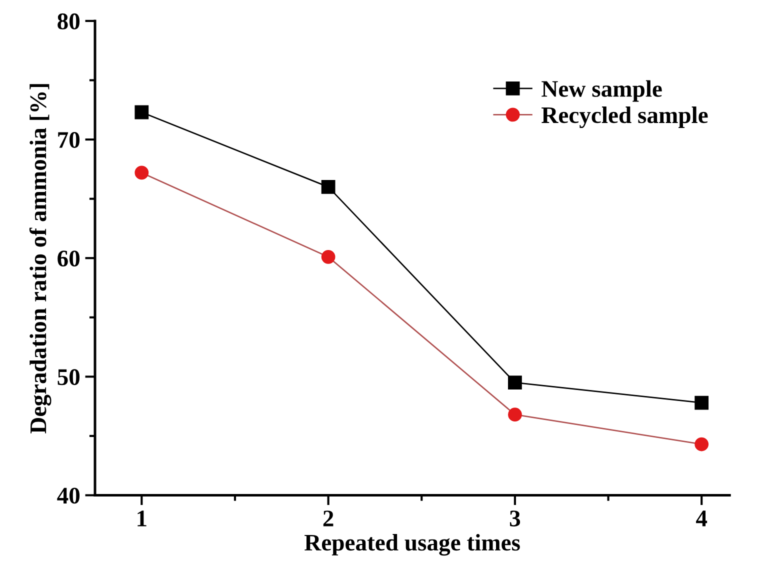  What do you see at coordinates (515, 518) in the screenshot?
I see `x-tick-label: 3` at bounding box center [515, 518].